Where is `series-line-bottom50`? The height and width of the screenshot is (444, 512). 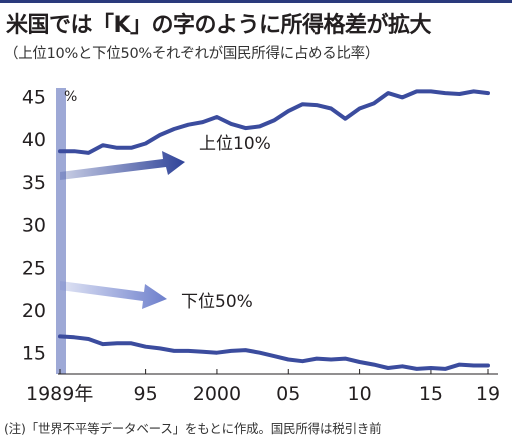 series-line-bottom50 is located at coordinates (274, 352).